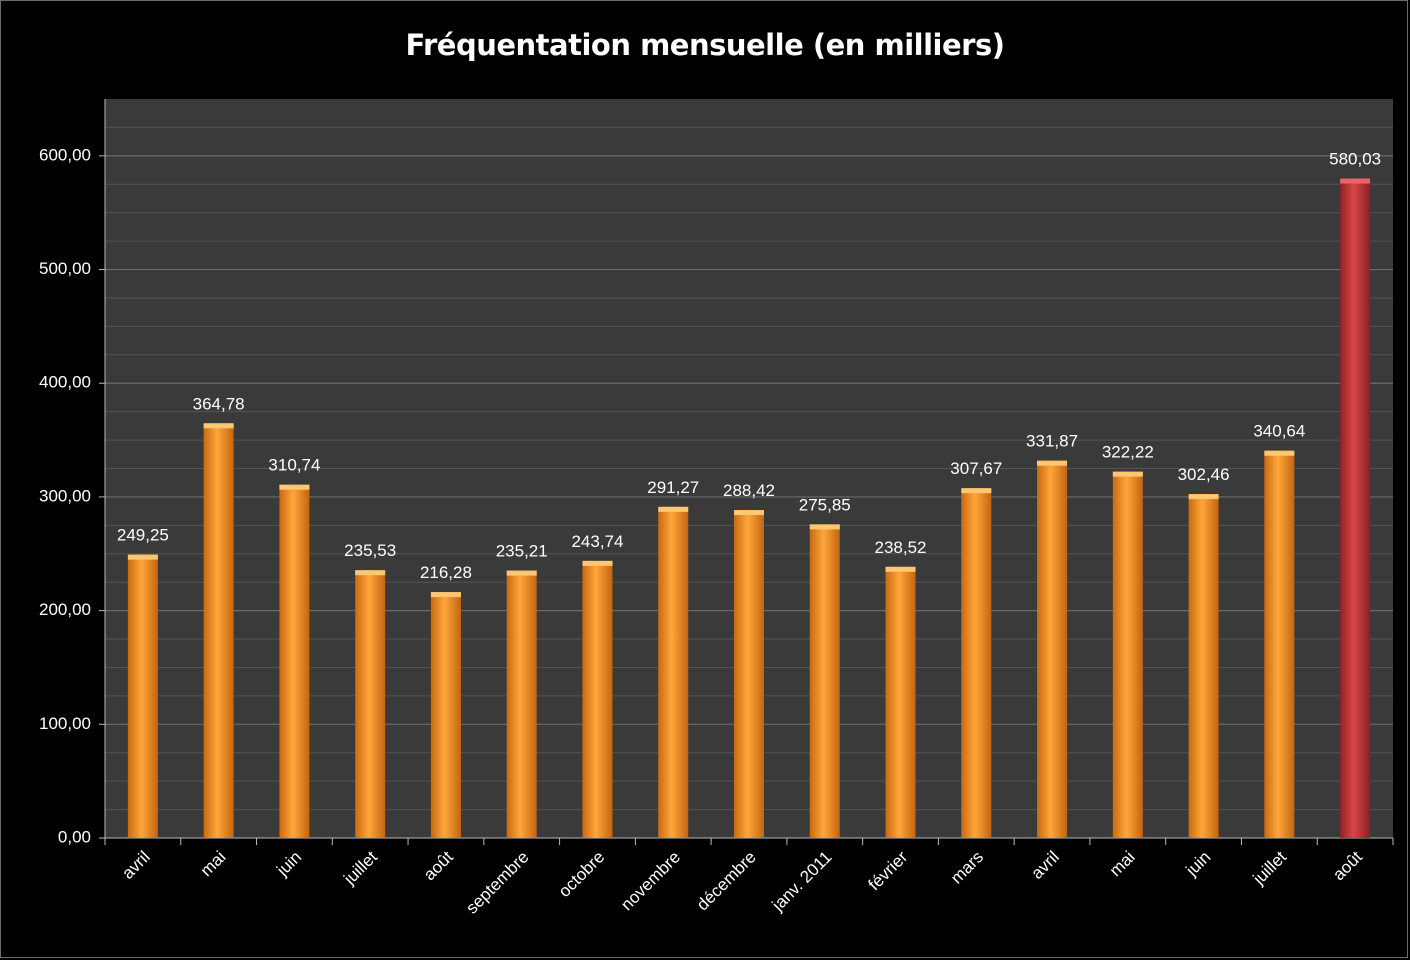 The width and height of the screenshot is (1410, 960). What do you see at coordinates (497, 882) in the screenshot?
I see `x-tick-label: septembre` at bounding box center [497, 882].